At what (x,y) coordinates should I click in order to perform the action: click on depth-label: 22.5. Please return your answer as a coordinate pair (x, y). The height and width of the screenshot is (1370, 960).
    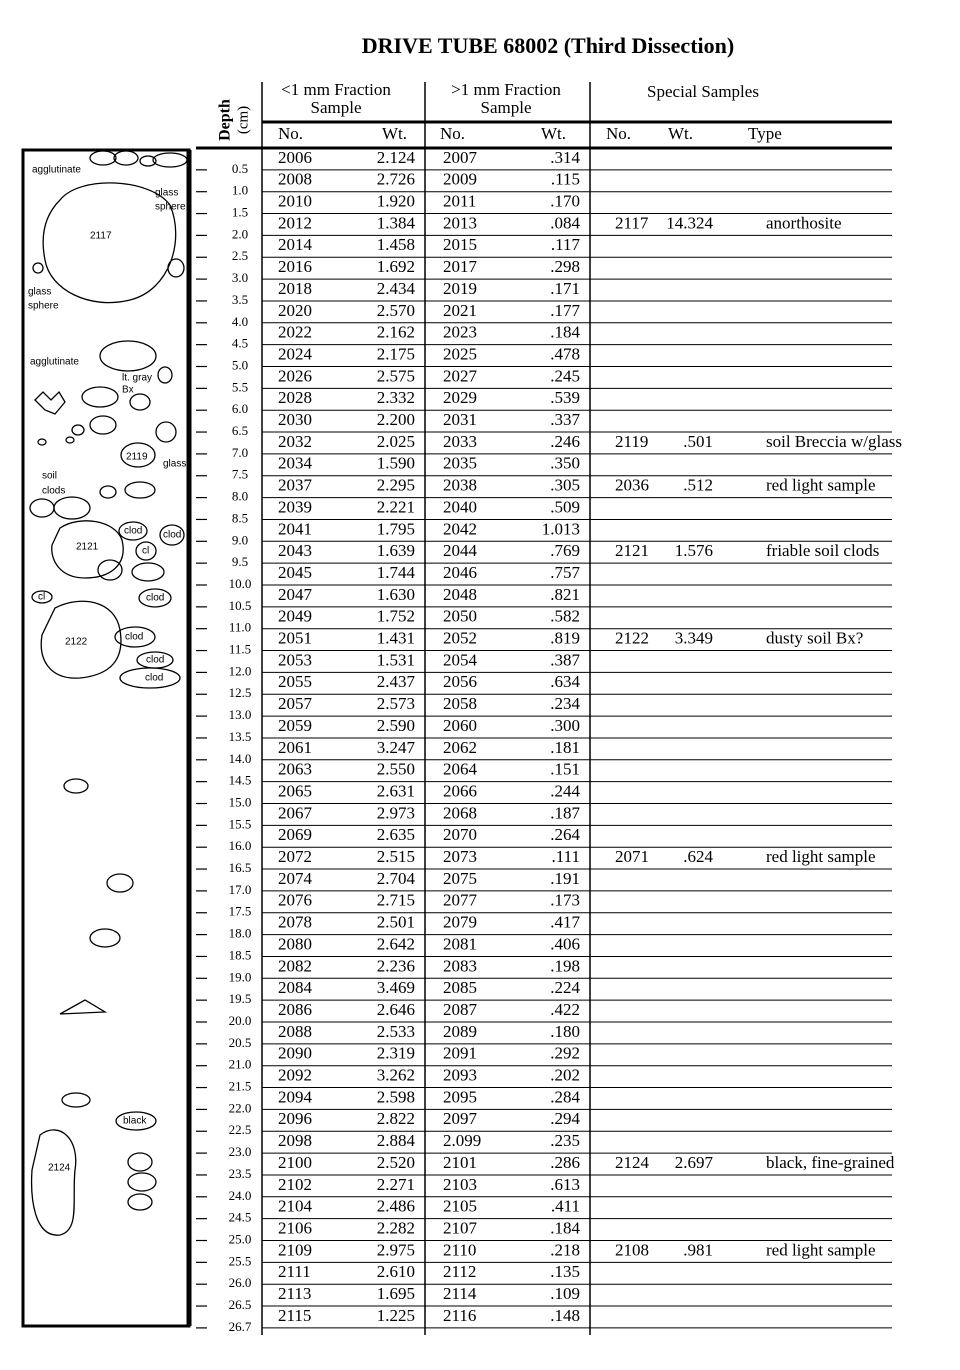
    Looking at the image, I should click on (240, 1129).